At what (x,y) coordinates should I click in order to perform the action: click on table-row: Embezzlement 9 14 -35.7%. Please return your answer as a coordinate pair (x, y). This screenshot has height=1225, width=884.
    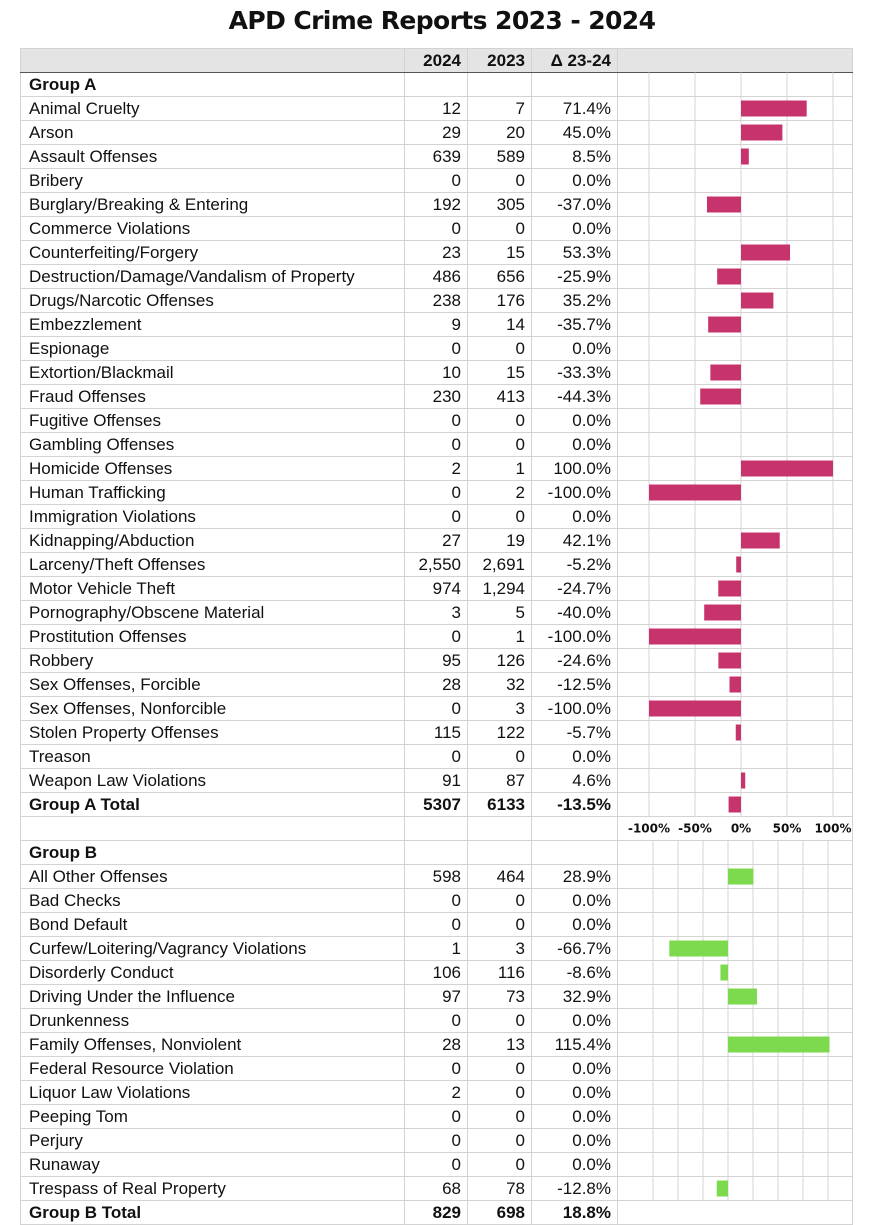
    Looking at the image, I should click on (436, 324).